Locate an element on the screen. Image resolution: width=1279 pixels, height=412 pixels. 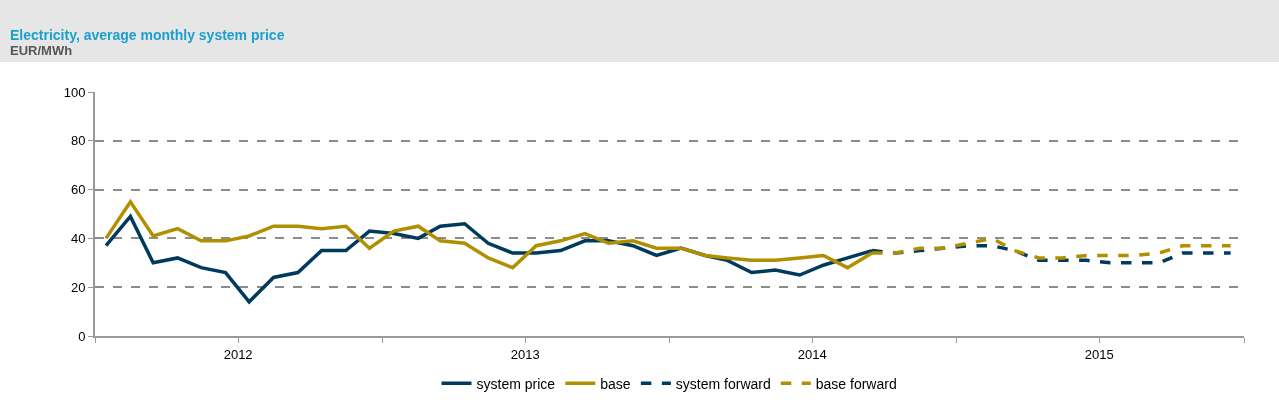
x-tick-label: 2012 is located at coordinates (238, 354).